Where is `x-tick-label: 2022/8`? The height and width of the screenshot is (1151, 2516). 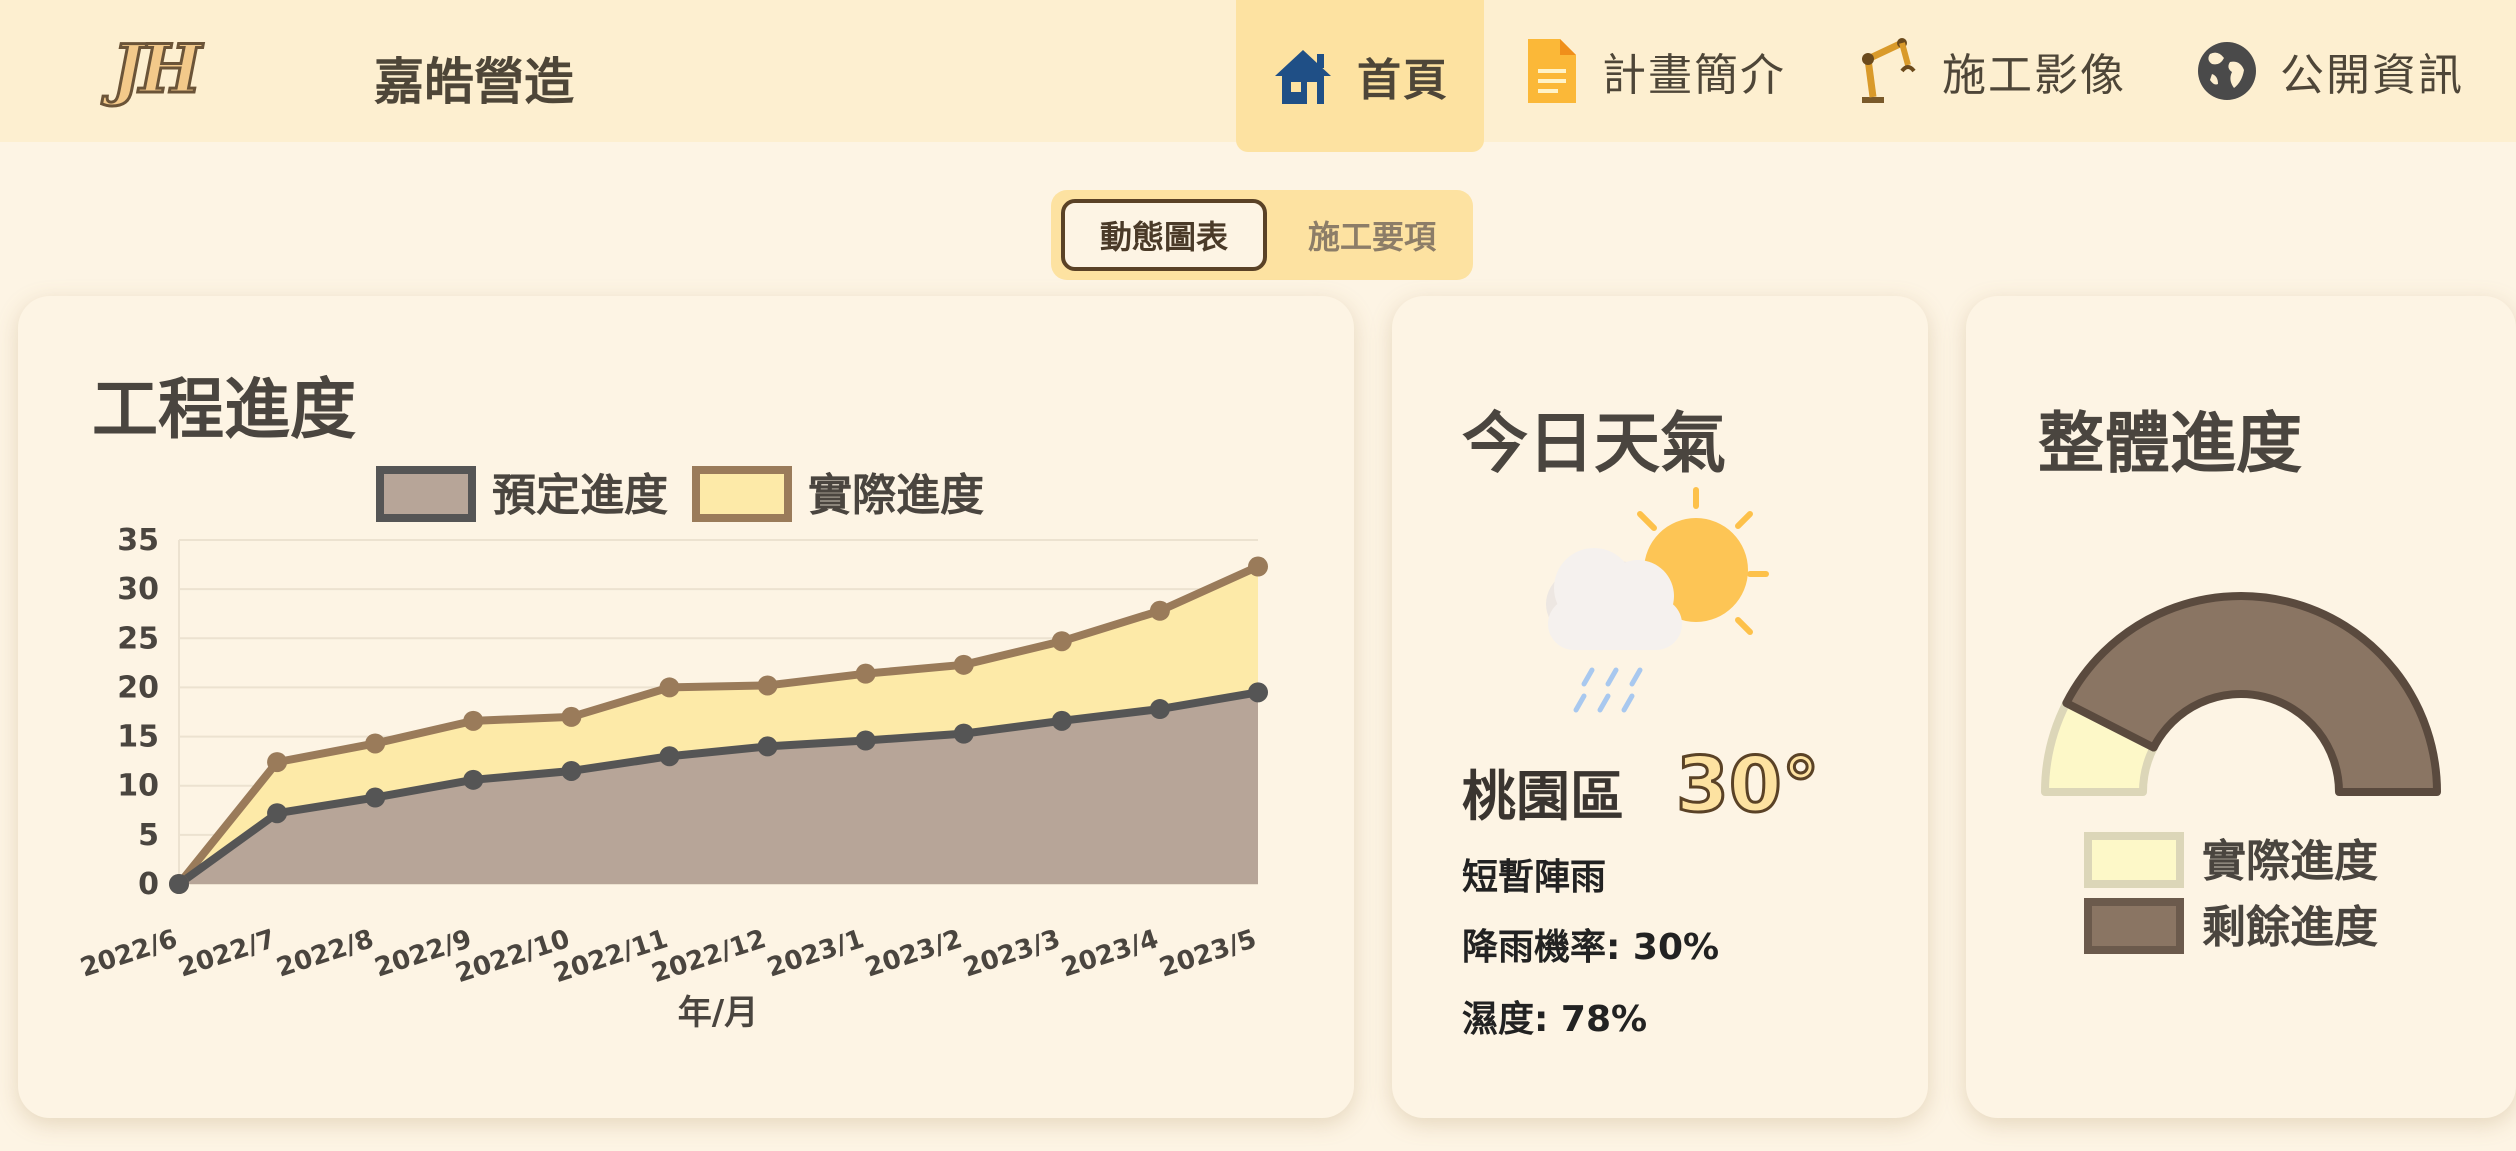
x-tick-label: 2022/8 is located at coordinates (325, 953).